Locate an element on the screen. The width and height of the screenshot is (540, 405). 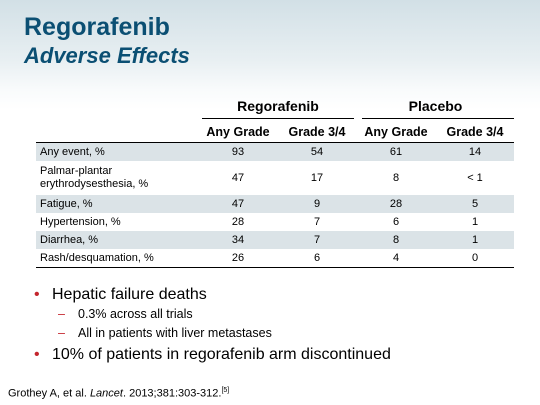
row-label: Fatigue, % is located at coordinates (117, 204).